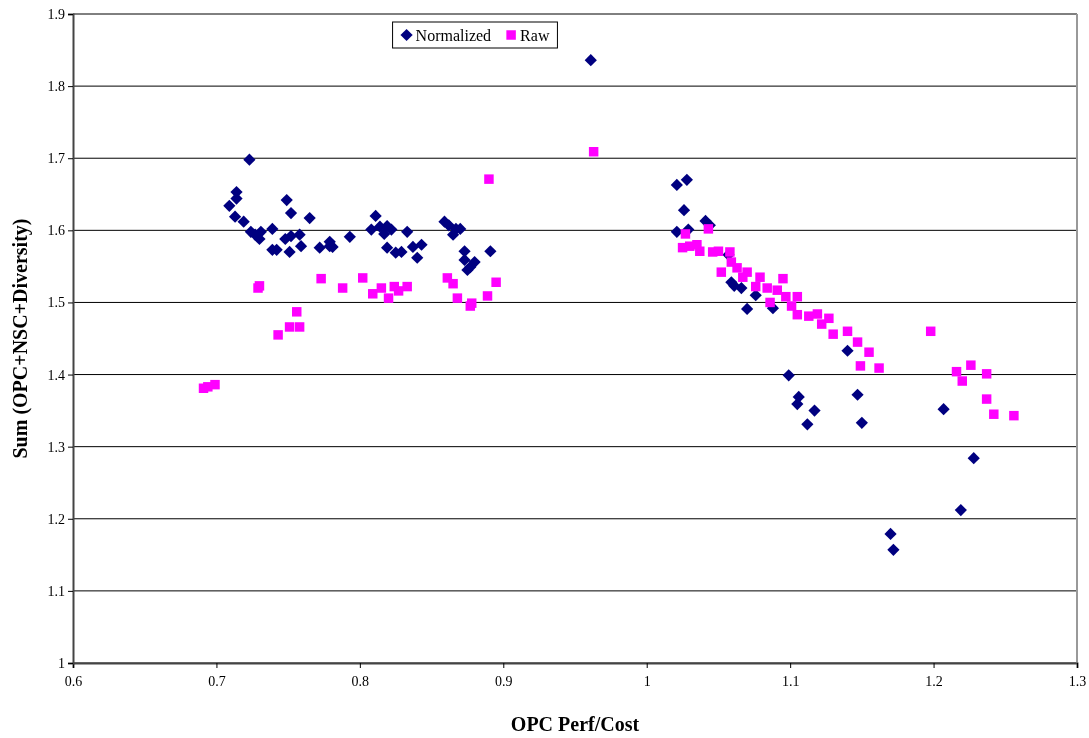 This screenshot has width=1089, height=738. What do you see at coordinates (56, 591) in the screenshot?
I see `y-tick-label: 1.1` at bounding box center [56, 591].